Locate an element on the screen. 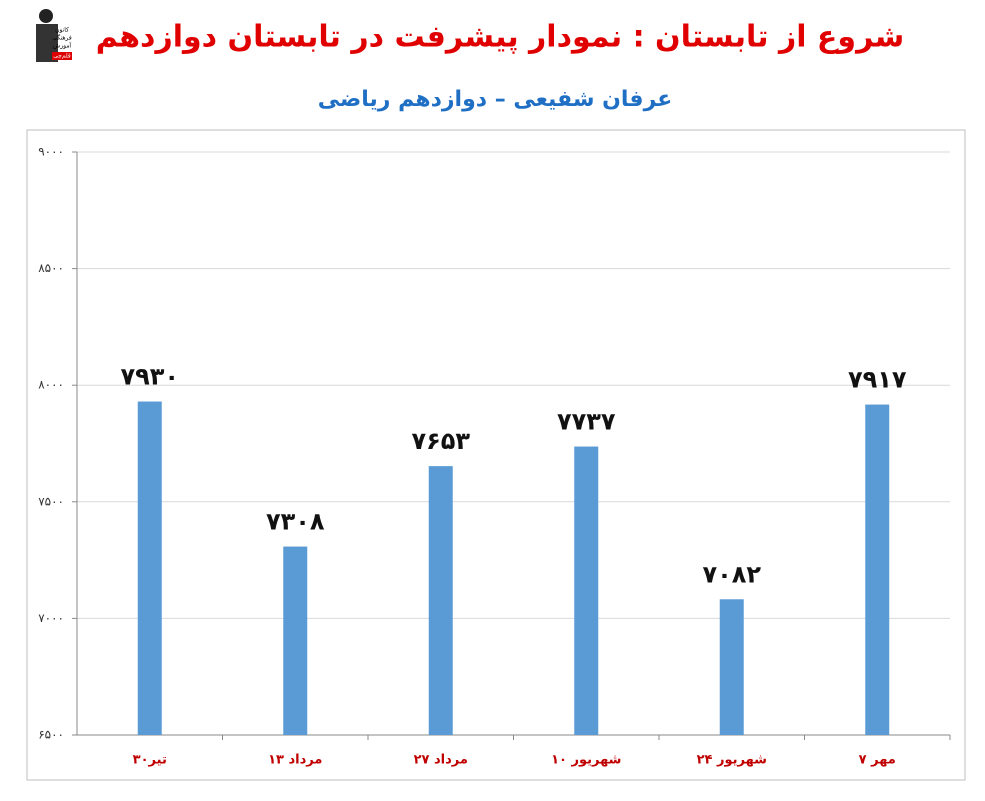  y-tick-label: ۷۰۰۰ is located at coordinates (51, 618).